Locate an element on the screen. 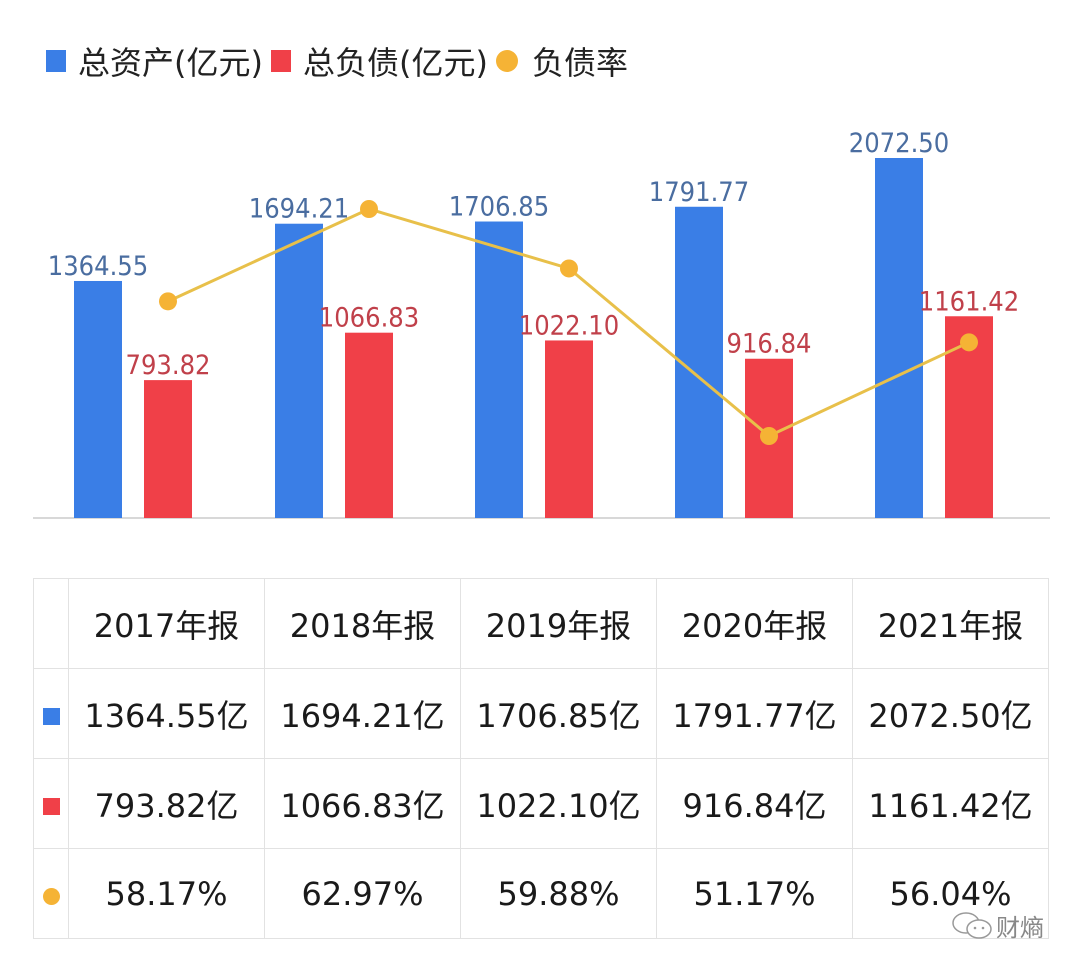 This screenshot has width=1080, height=974. table-cell: 1022.10亿 is located at coordinates (558, 803).